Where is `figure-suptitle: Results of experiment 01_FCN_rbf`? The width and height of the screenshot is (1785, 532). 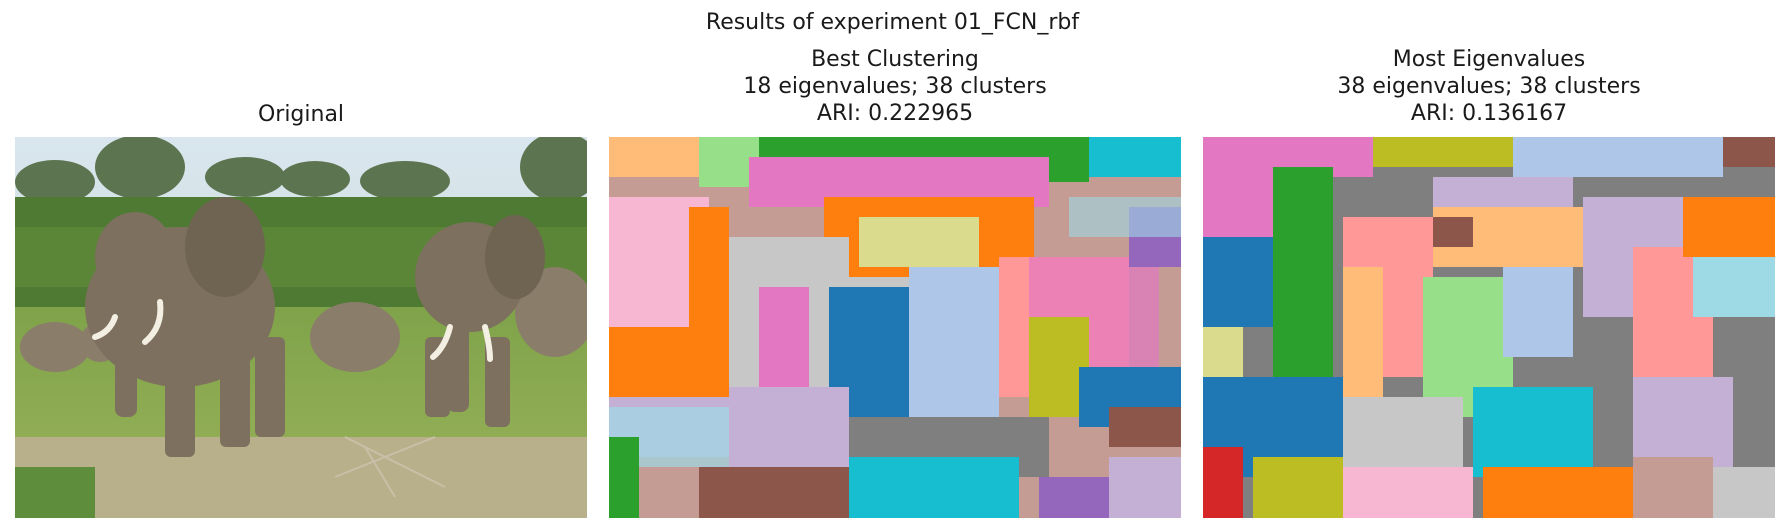
figure-suptitle: Results of experiment 01_FCN_rbf is located at coordinates (892, 22).